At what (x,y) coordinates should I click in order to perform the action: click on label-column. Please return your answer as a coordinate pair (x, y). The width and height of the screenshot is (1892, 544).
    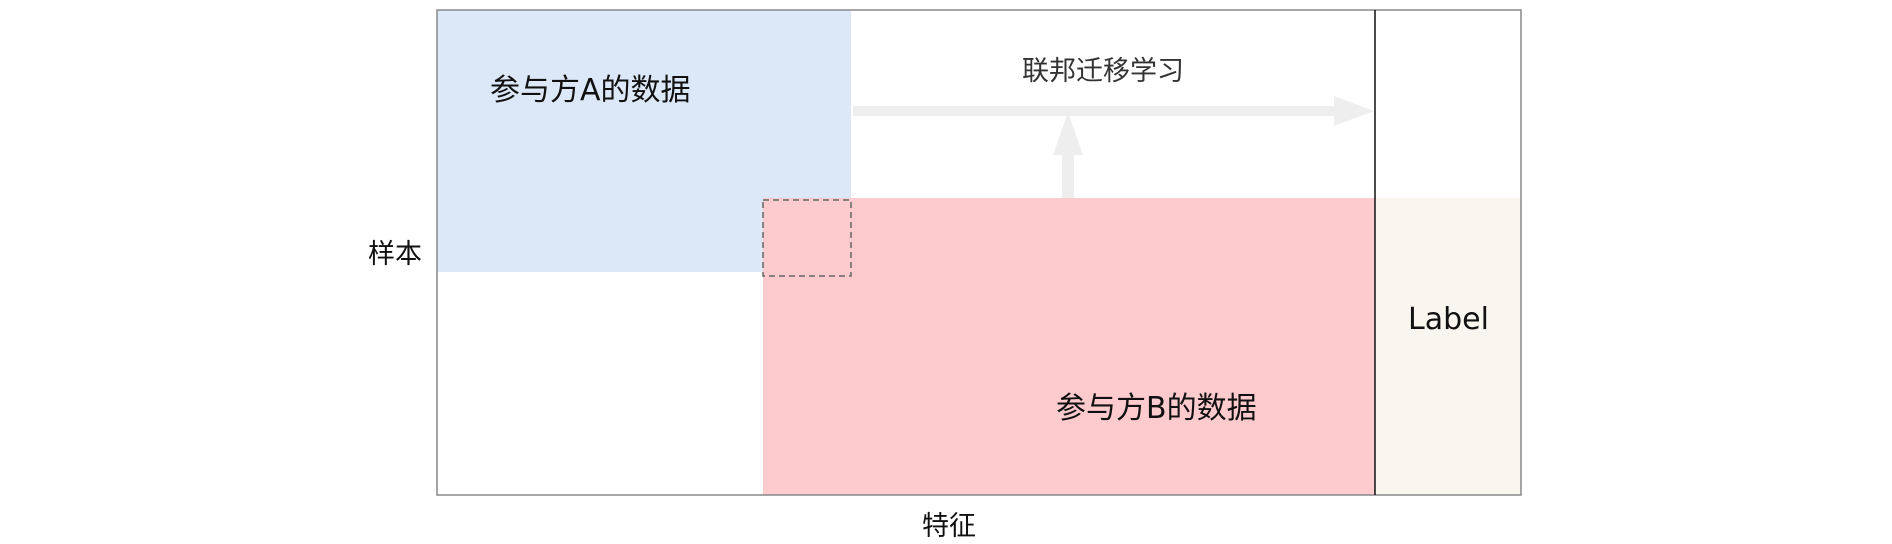
    Looking at the image, I should click on (1448, 346).